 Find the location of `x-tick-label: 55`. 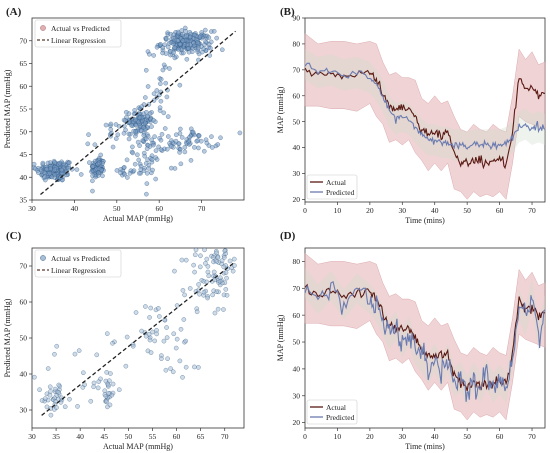

x-tick-label: 55 is located at coordinates (153, 436).